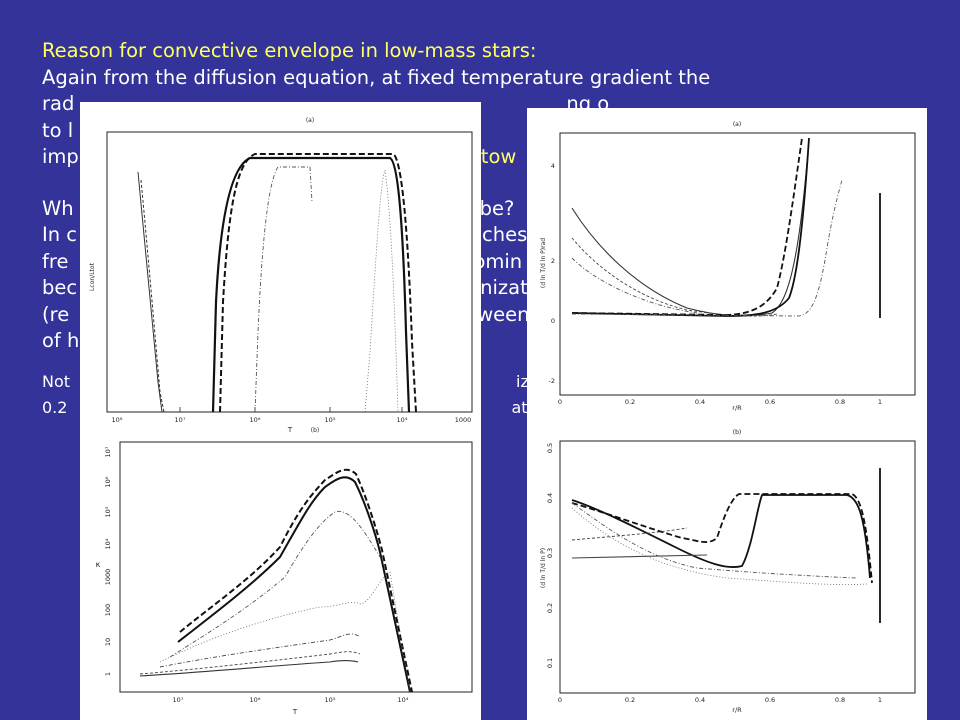 Image resolution: width=960 pixels, height=720 pixels. I want to click on curve-rb-dashdot, so click(714, 540).